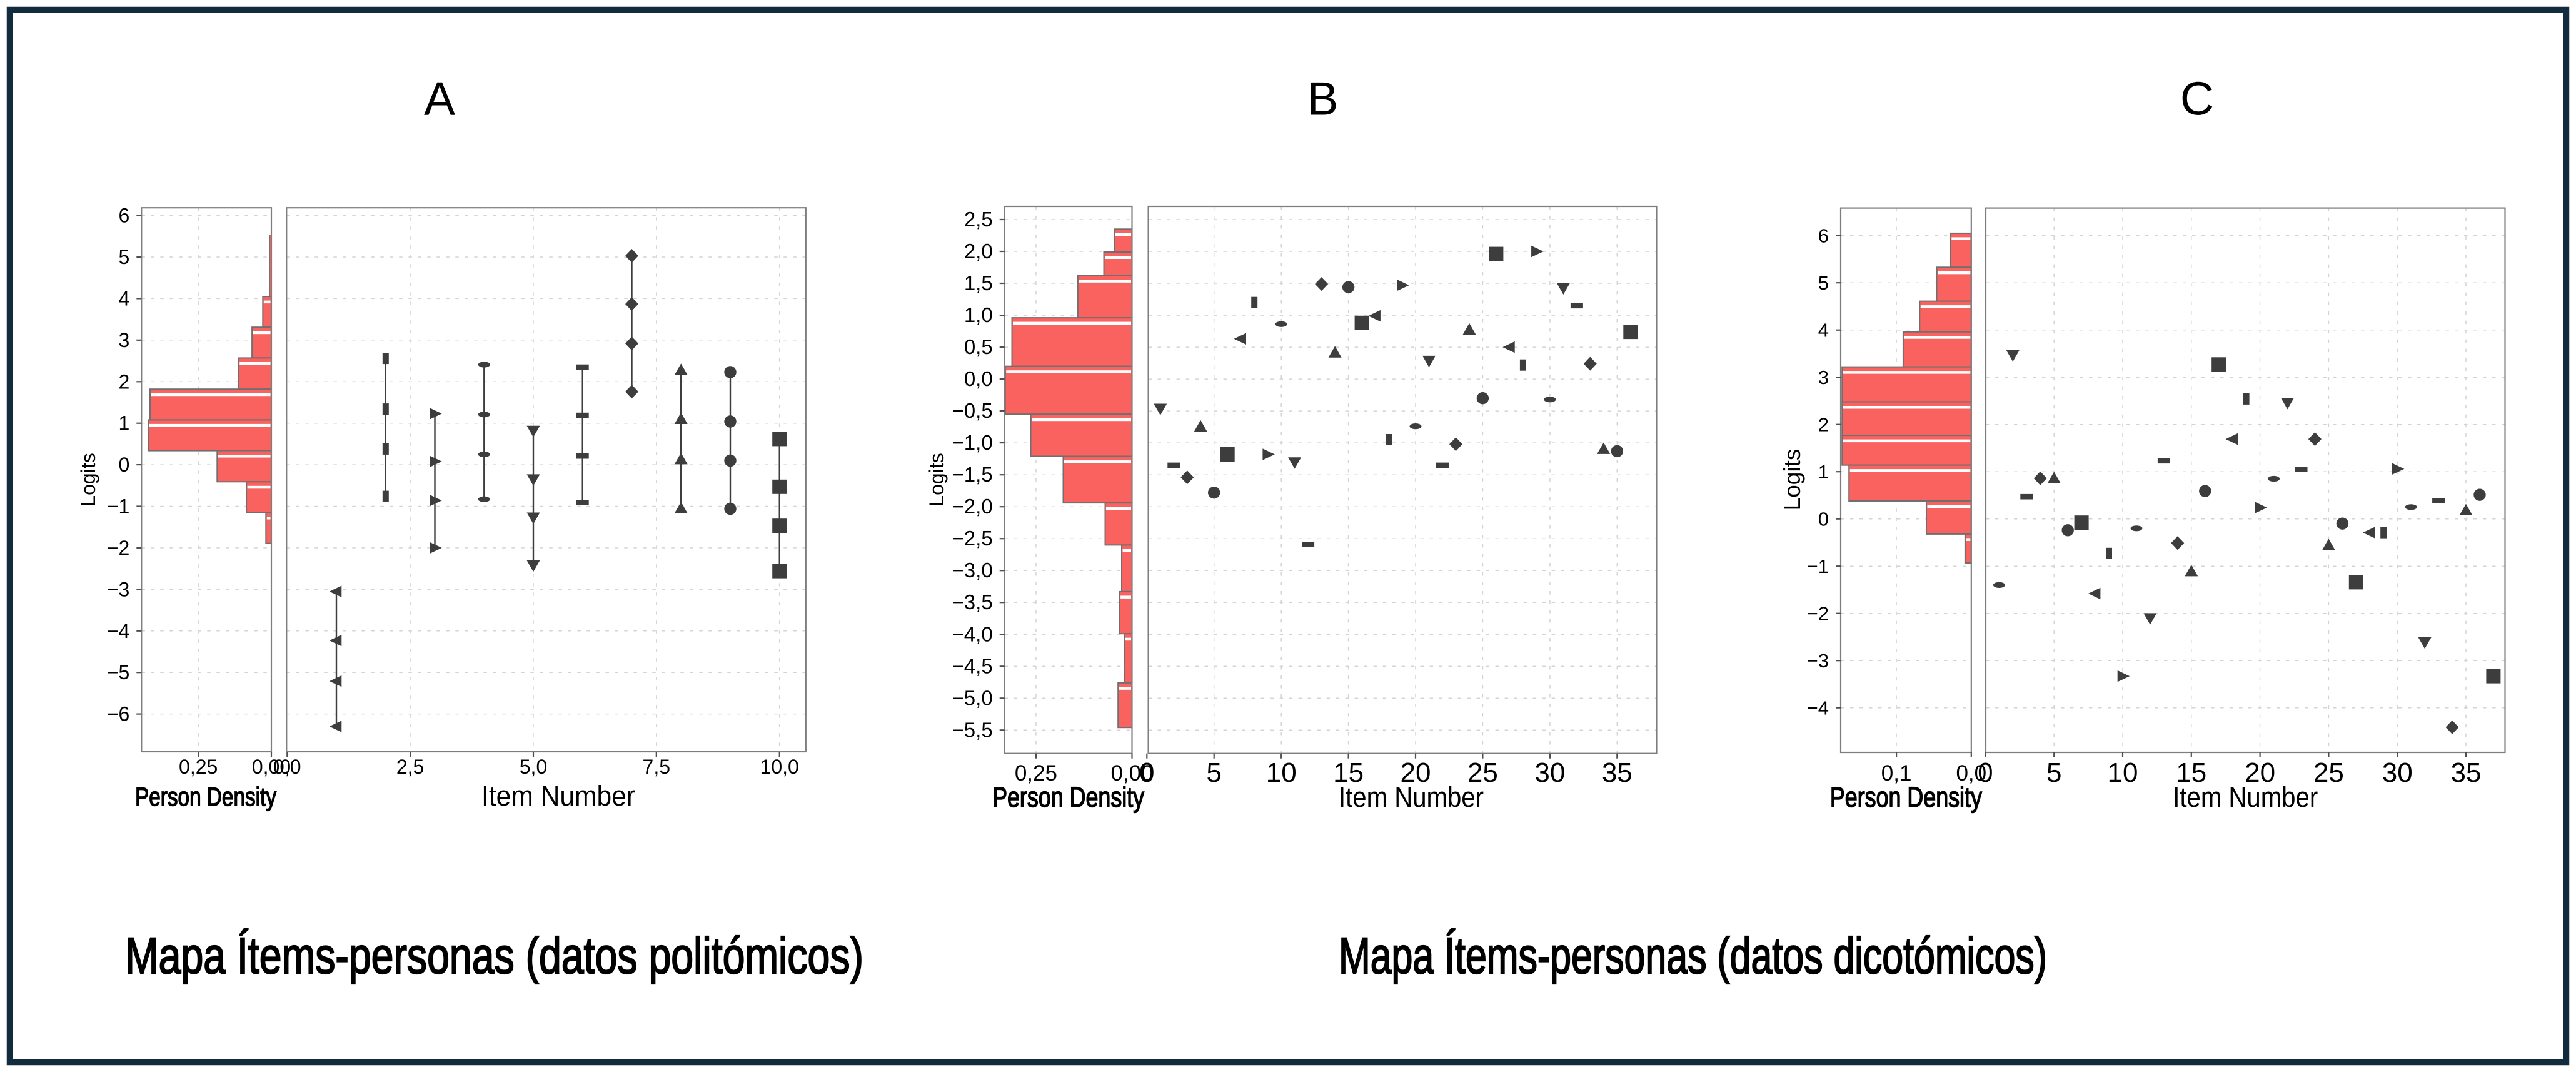 This screenshot has height=1072, width=2576. Describe the element at coordinates (779, 767) in the screenshot. I see `svg-text: 10,0` at that location.